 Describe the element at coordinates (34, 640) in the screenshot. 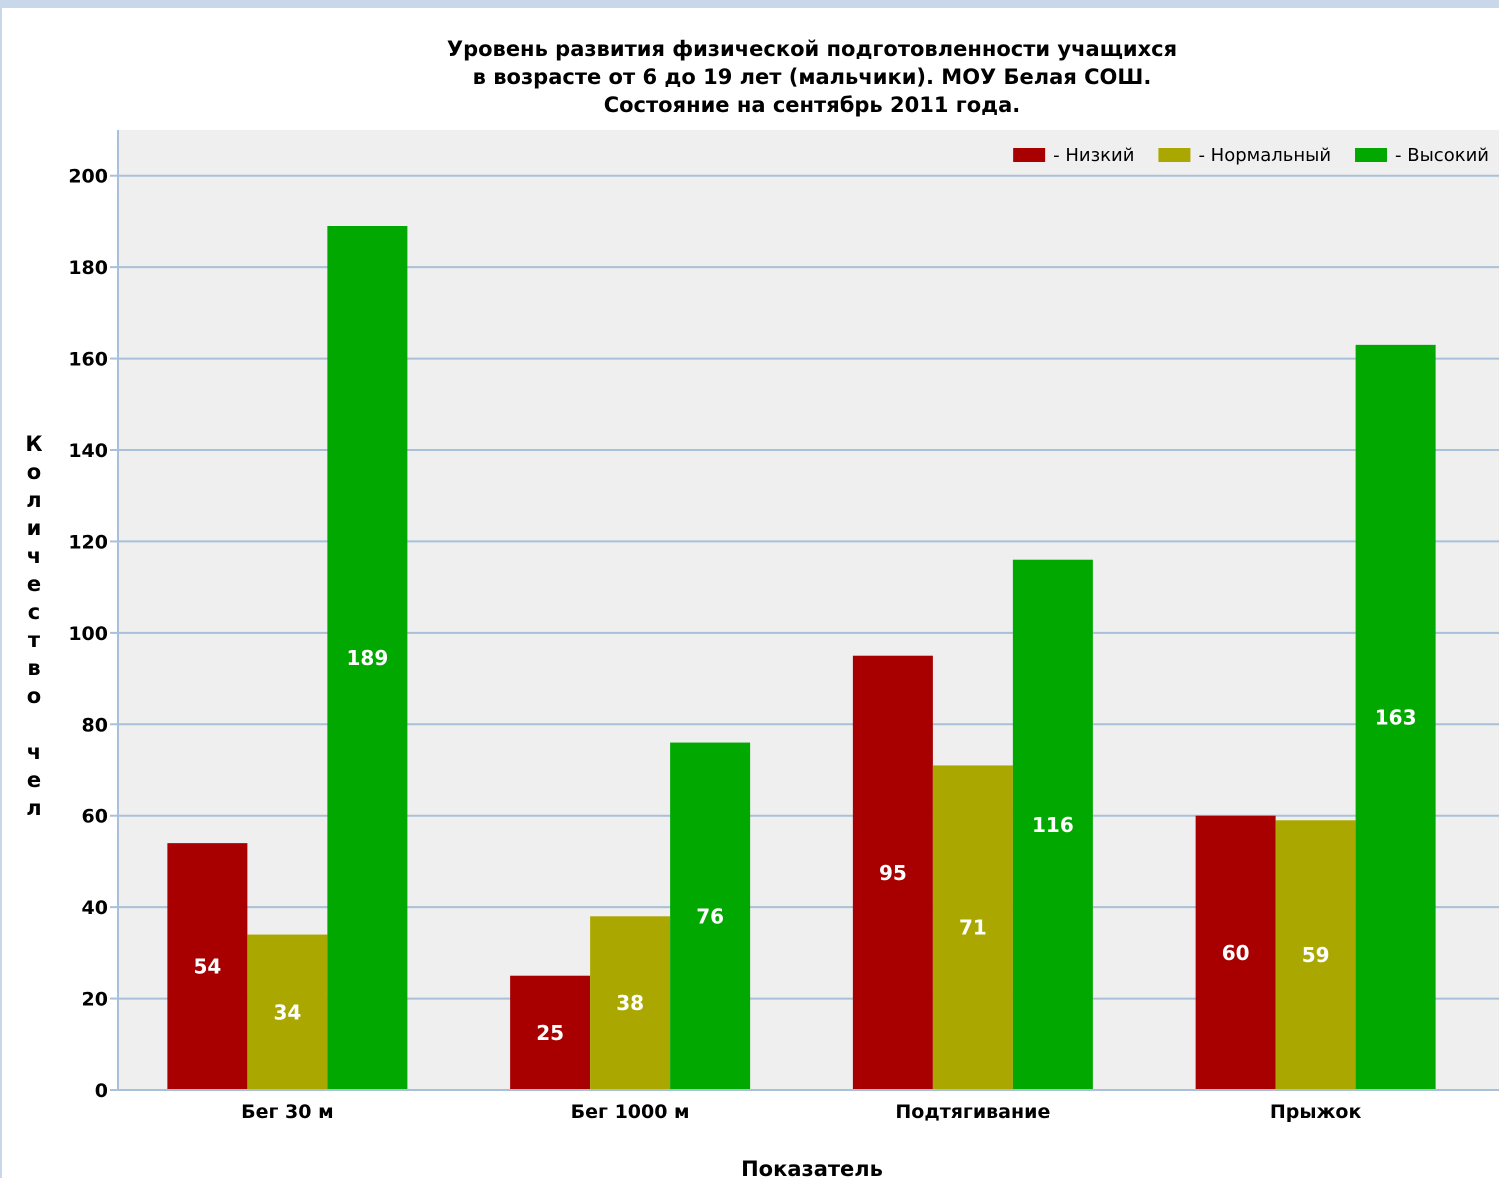

I see `y-axis-title-char: т` at that location.